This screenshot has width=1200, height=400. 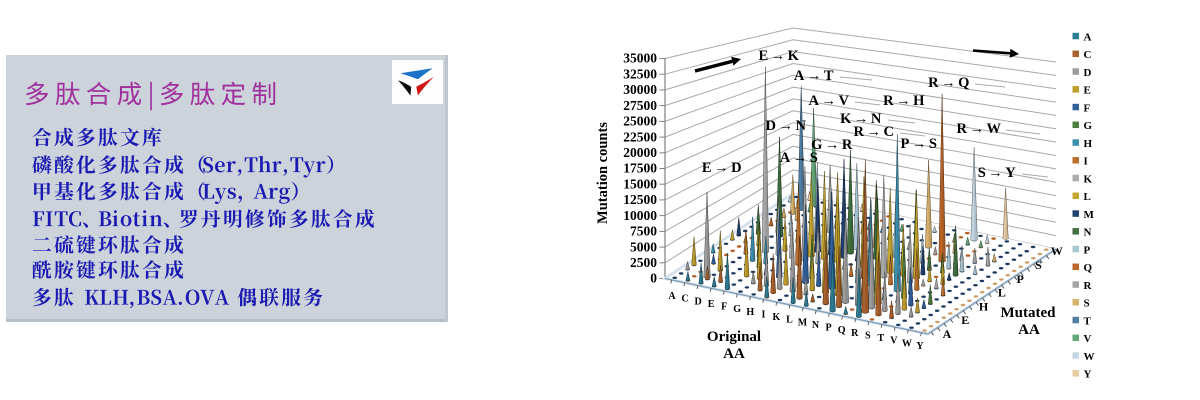 What do you see at coordinates (787, 126) in the screenshot?
I see `svg-text: D→N` at bounding box center [787, 126].